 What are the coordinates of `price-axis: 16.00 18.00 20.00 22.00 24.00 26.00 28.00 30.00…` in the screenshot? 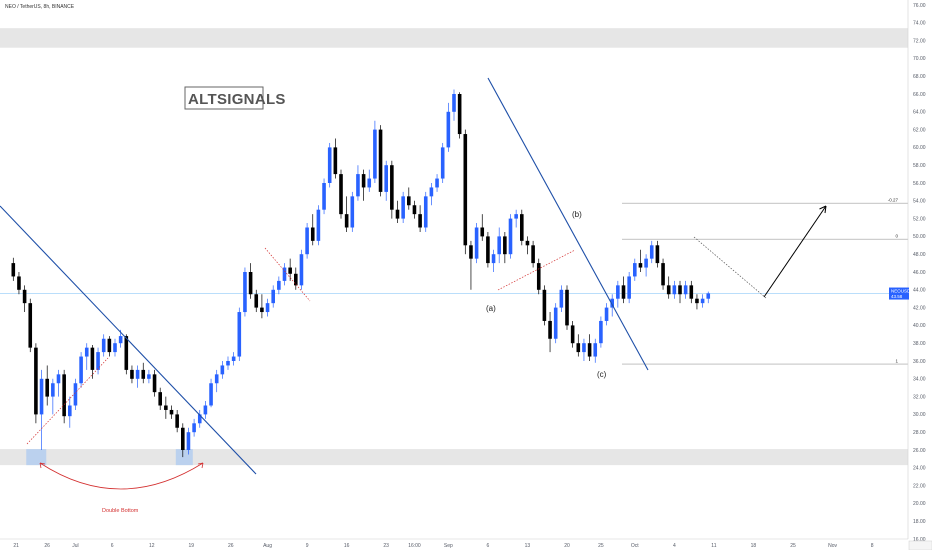 It's located at (916, 271).